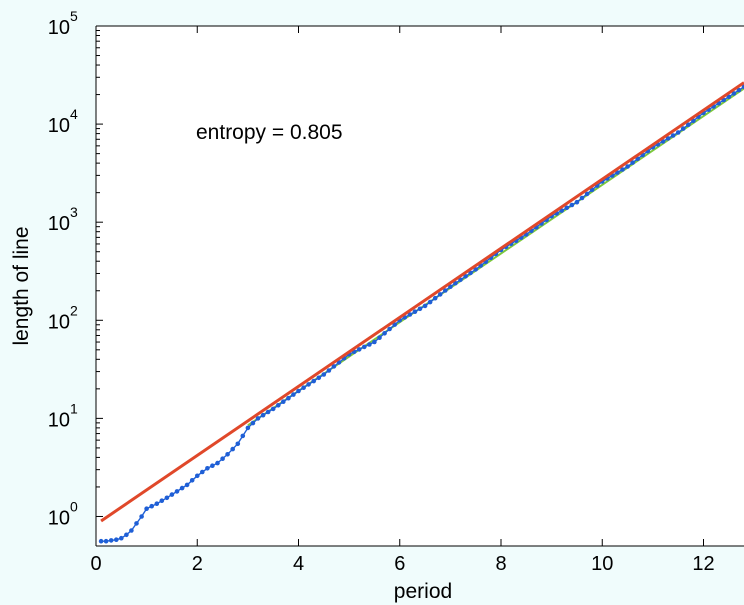 Image resolution: width=744 pixels, height=605 pixels. I want to click on y-tick-exponent: 4, so click(74, 114).